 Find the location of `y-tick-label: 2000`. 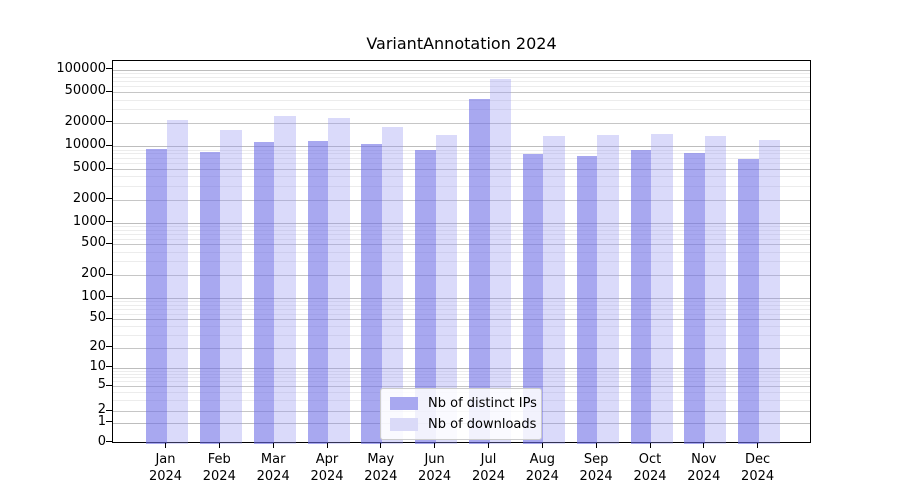

y-tick-label: 2000 is located at coordinates (89, 198).